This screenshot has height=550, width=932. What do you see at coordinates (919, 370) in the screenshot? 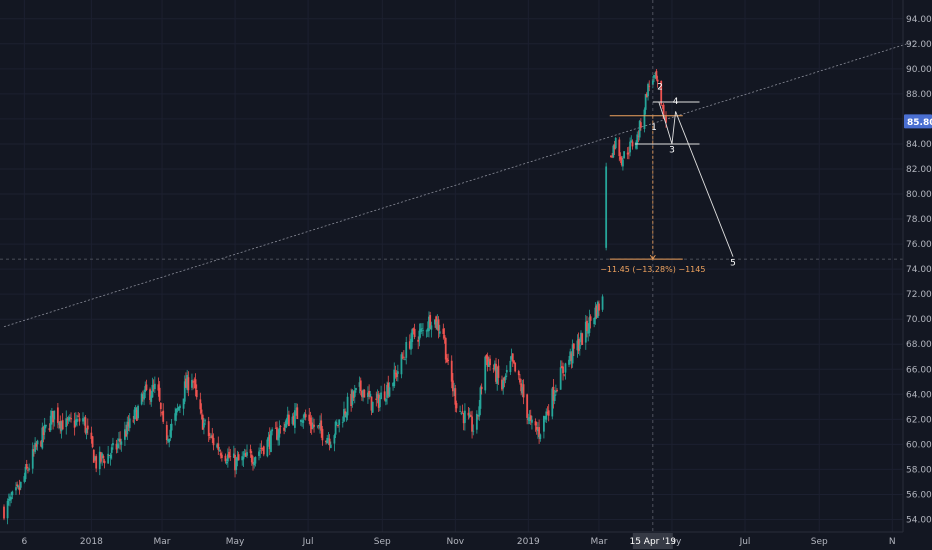
I see `y-tick-label: 66.00` at bounding box center [919, 370].